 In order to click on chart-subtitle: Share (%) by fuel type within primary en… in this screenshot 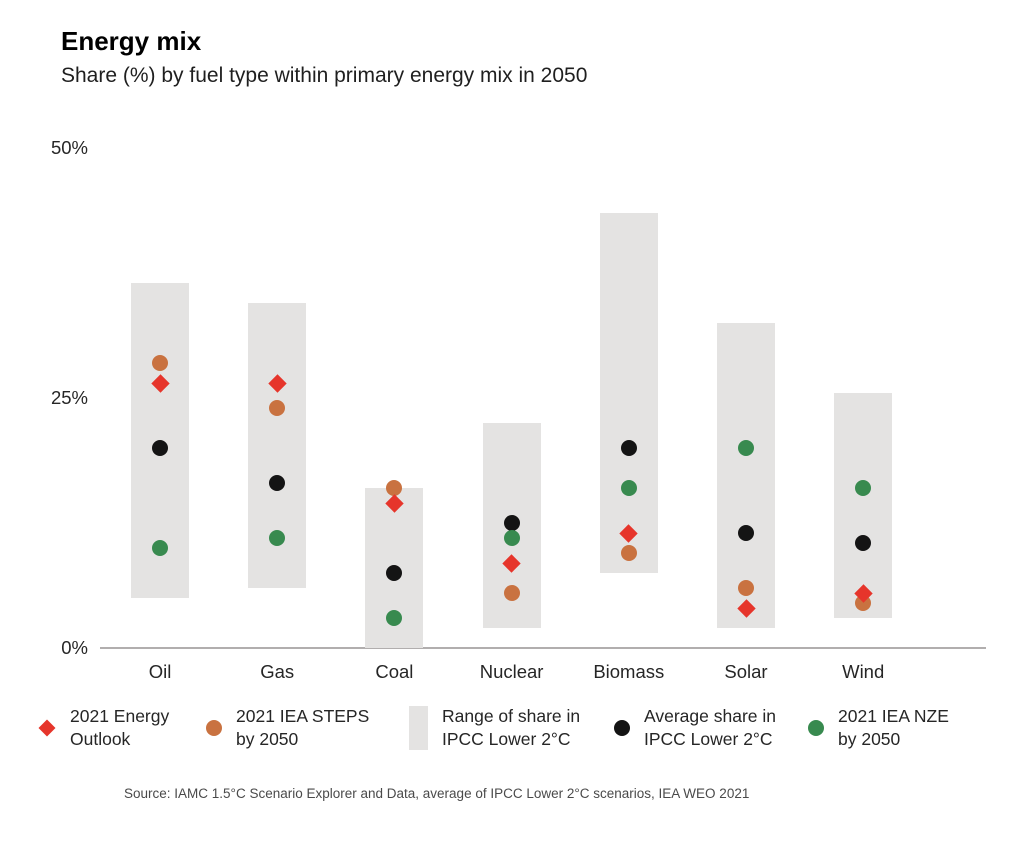, I will do `click(324, 75)`.